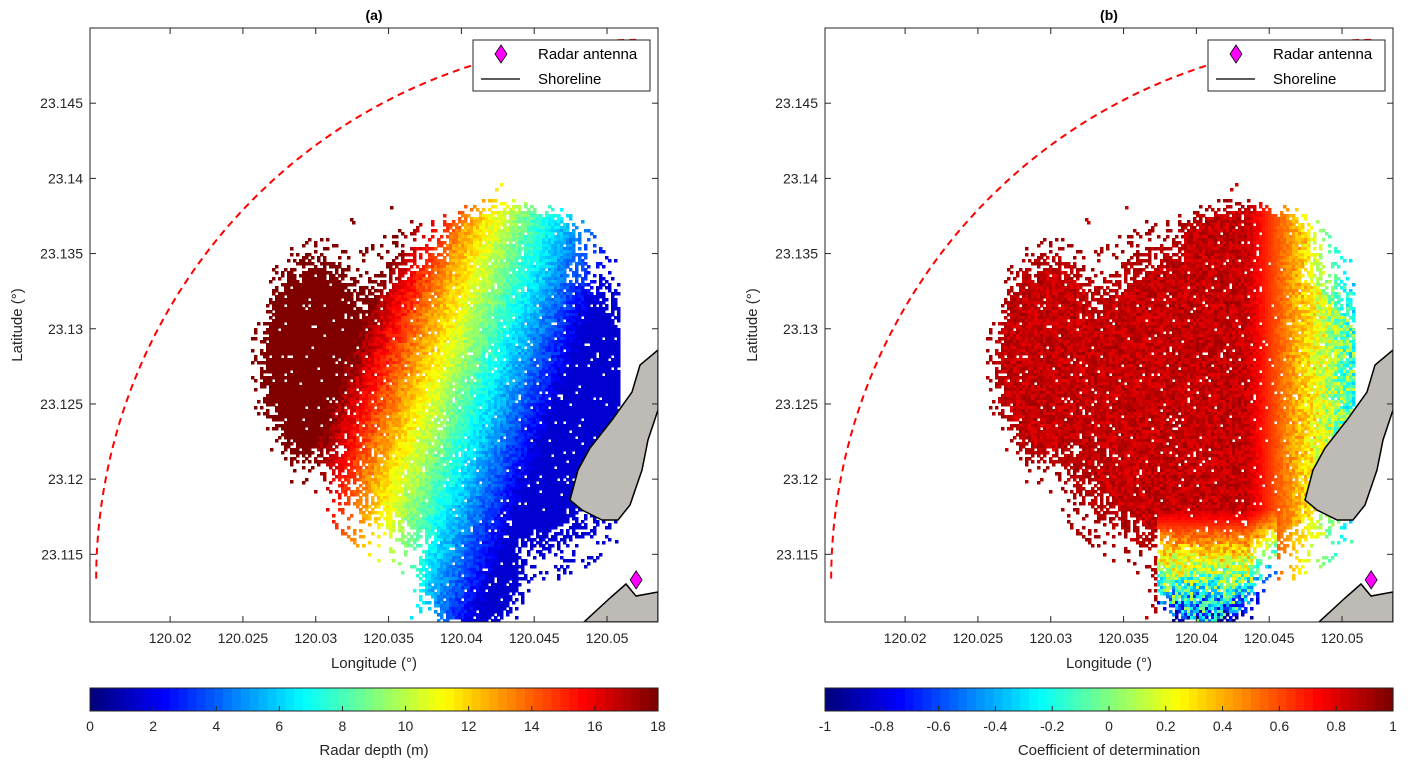 This screenshot has width=1411, height=767. Describe the element at coordinates (1296, 65) in the screenshot. I see `panel-b-legend: Radar antenna Shoreline` at that location.